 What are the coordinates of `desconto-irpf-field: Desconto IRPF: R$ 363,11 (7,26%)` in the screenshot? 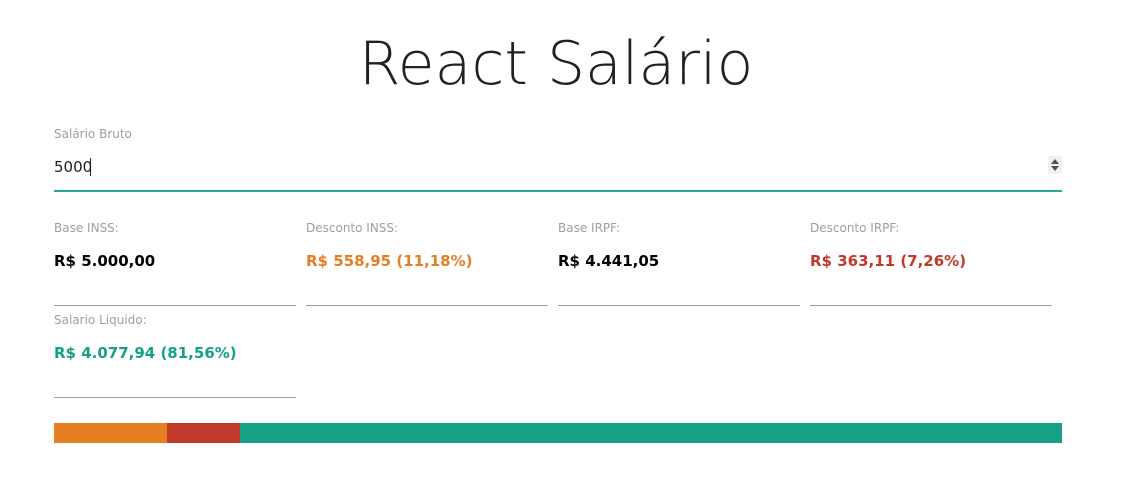 It's located at (931, 263).